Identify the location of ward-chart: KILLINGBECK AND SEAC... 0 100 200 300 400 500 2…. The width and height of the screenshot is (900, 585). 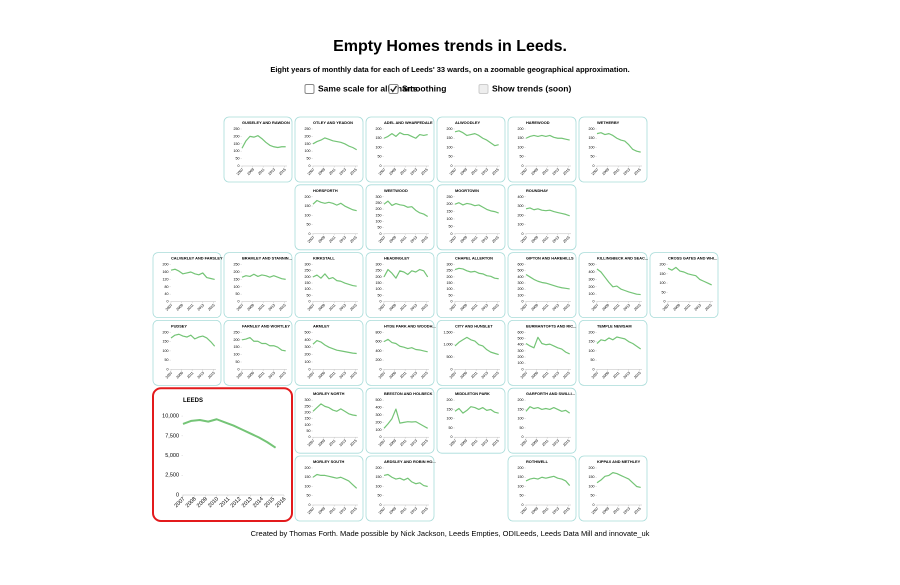
(613, 285).